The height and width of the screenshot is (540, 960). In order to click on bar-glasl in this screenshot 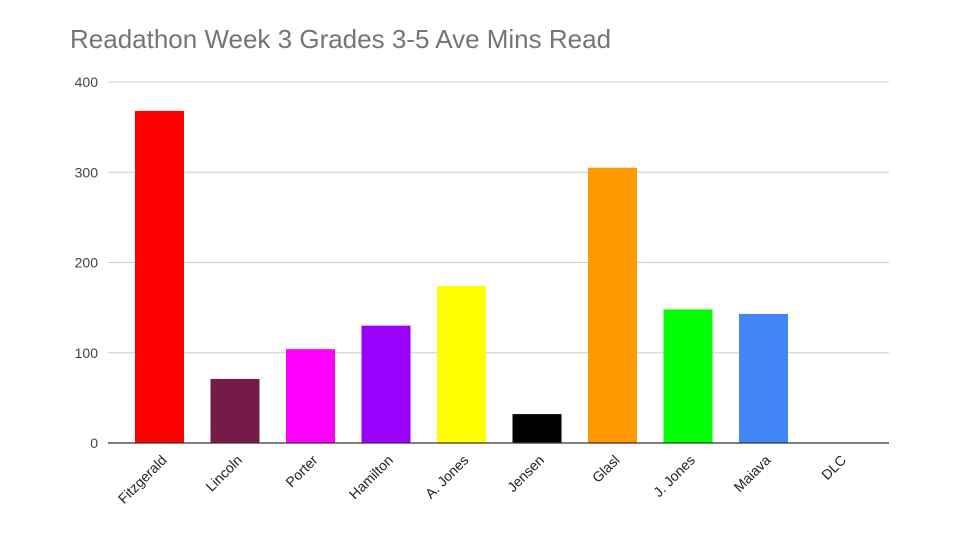, I will do `click(612, 305)`.